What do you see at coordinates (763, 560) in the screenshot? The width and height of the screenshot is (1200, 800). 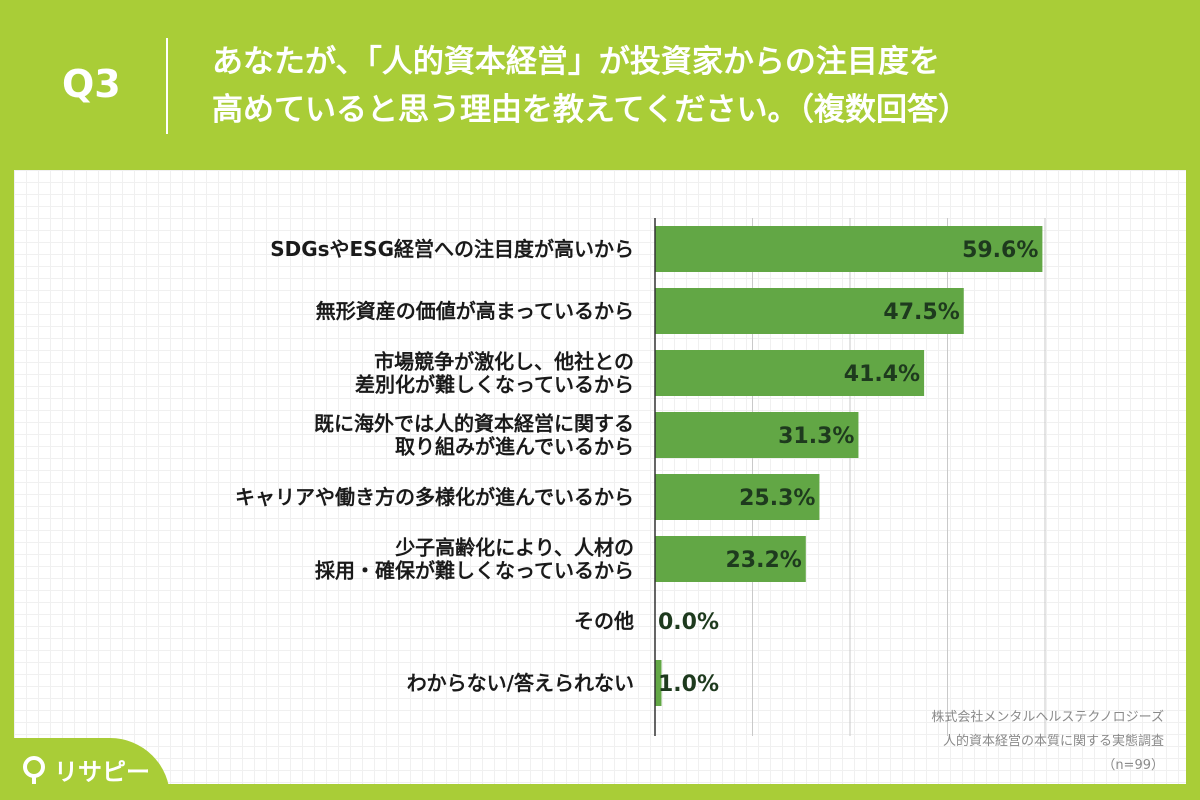 I see `value-label: 23.2%` at bounding box center [763, 560].